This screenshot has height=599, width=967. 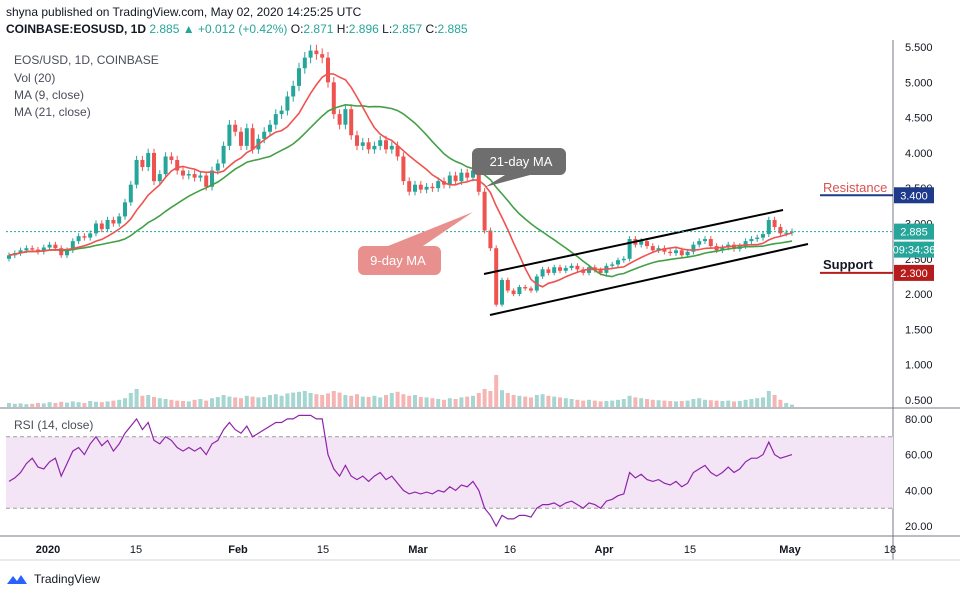 What do you see at coordinates (919, 491) in the screenshot?
I see `rsi-tick: 40.00` at bounding box center [919, 491].